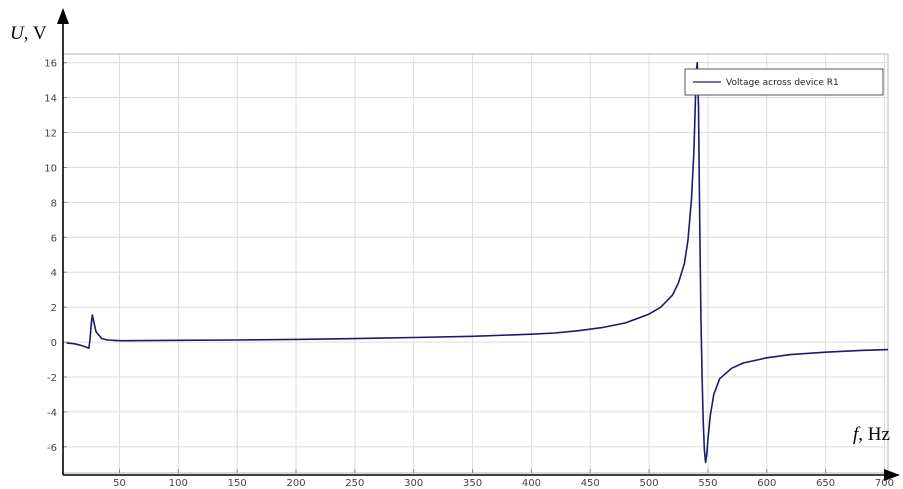 This screenshot has height=489, width=903. What do you see at coordinates (707, 483) in the screenshot?
I see `x-tick-label: 550` at bounding box center [707, 483].